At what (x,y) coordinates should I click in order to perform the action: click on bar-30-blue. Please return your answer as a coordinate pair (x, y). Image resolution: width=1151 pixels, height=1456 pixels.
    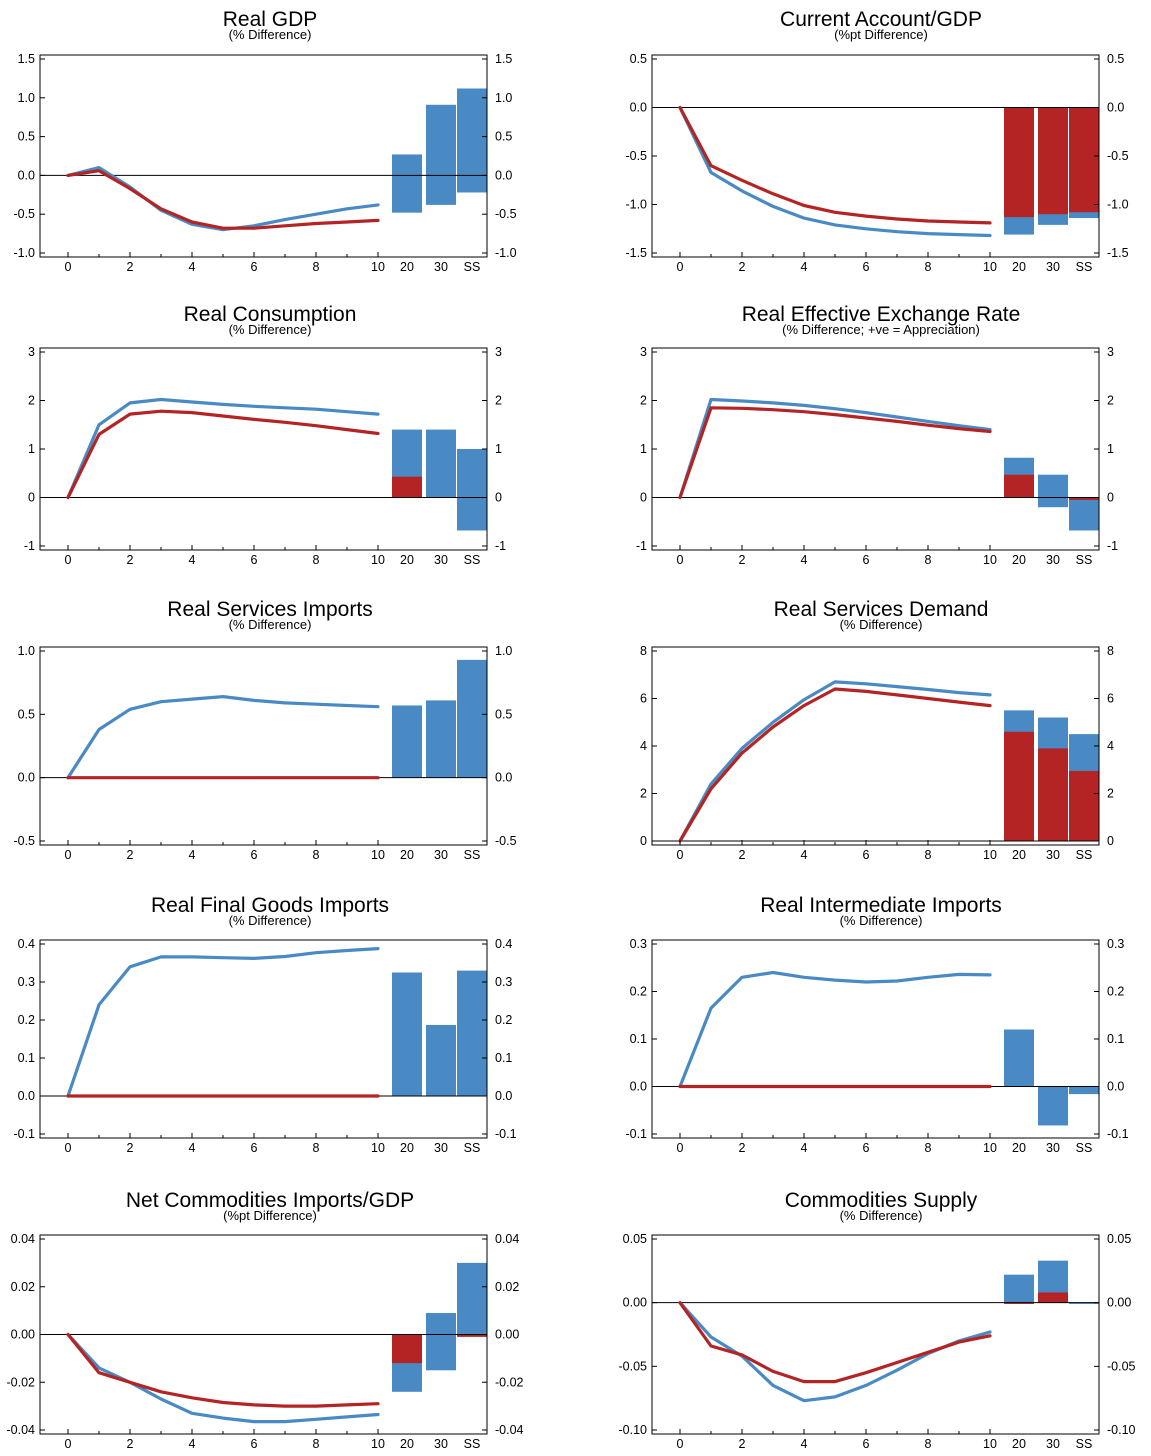
    Looking at the image, I should click on (441, 463).